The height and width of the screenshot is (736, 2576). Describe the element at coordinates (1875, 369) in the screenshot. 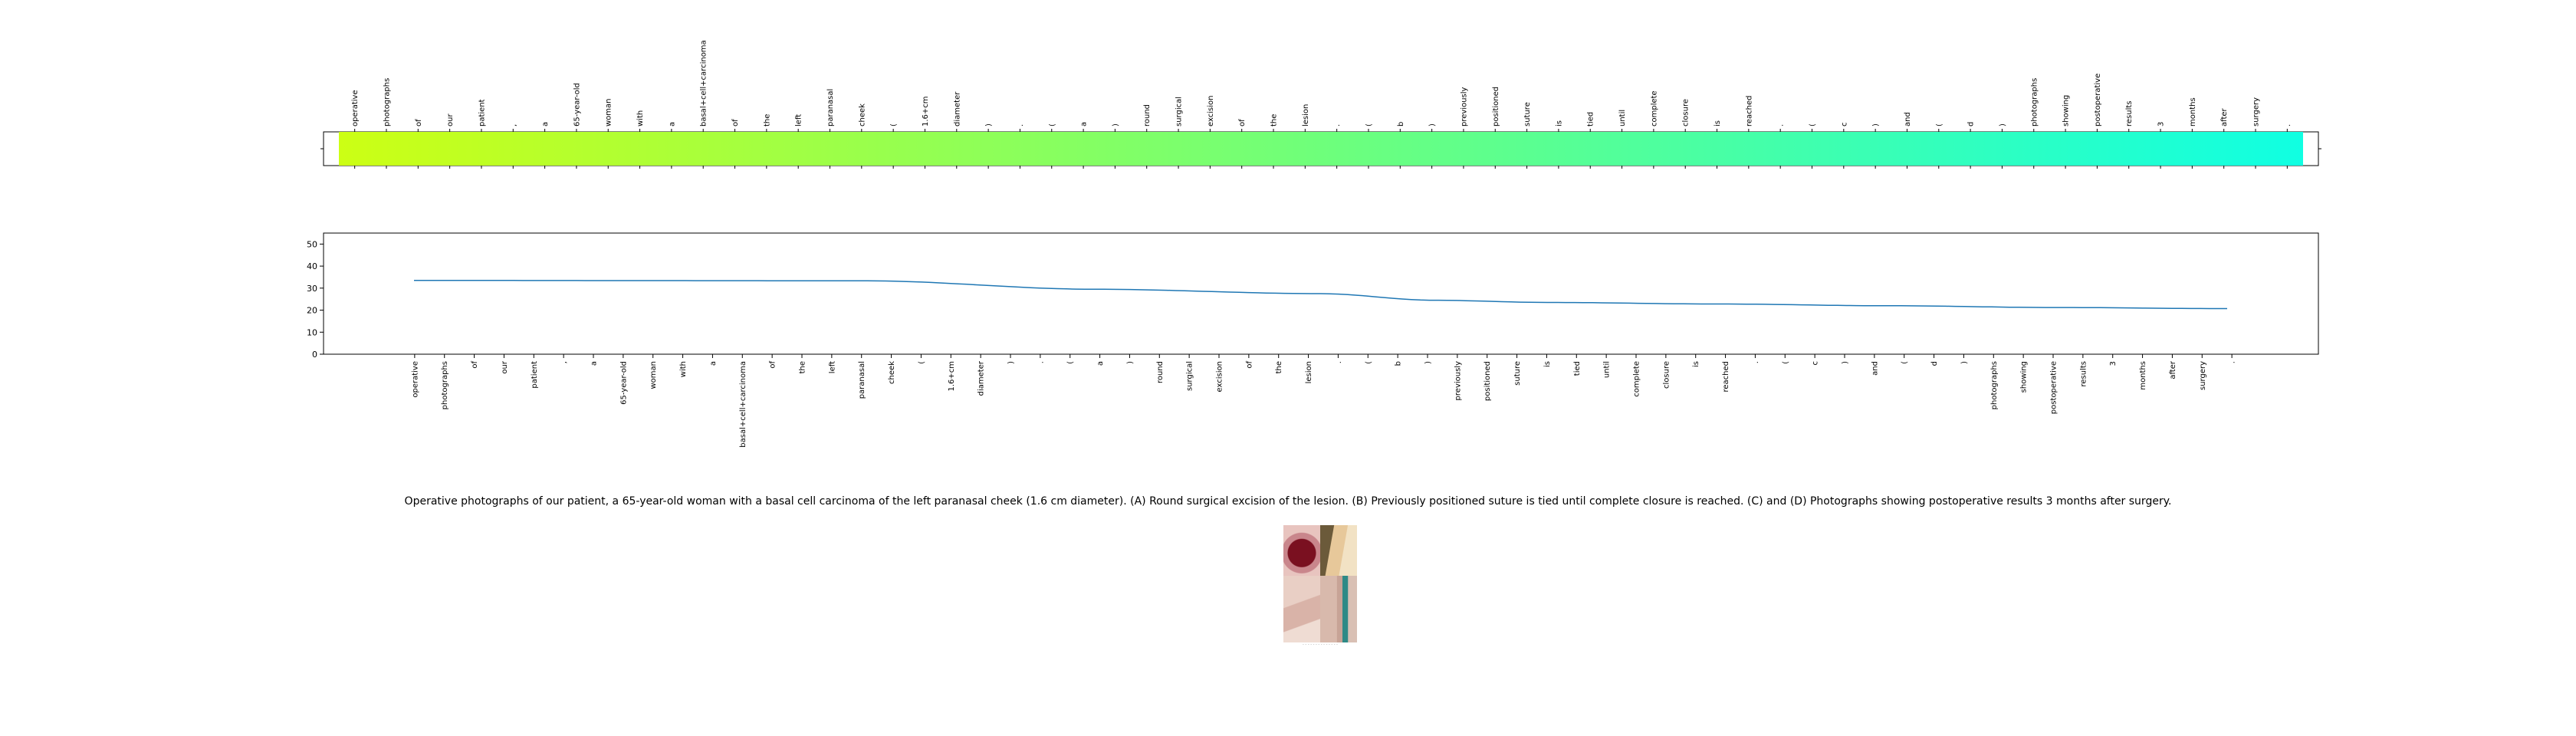

I see `line-x-tick-label: and` at that location.